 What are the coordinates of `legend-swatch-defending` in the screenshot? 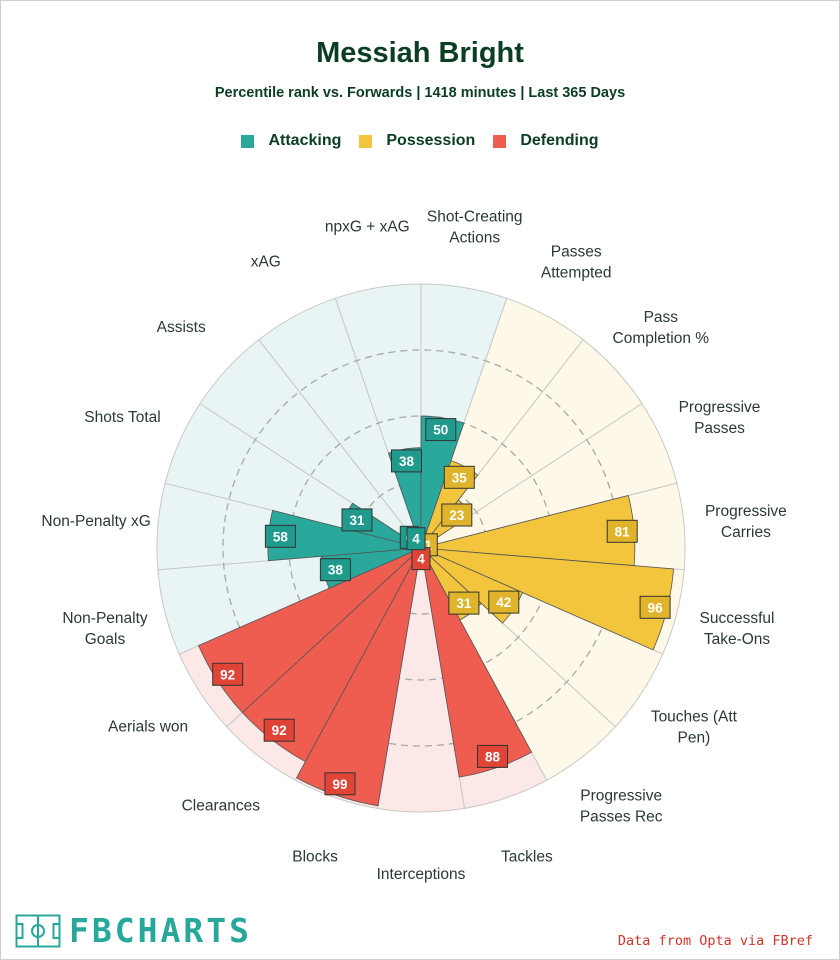 It's located at (500, 141).